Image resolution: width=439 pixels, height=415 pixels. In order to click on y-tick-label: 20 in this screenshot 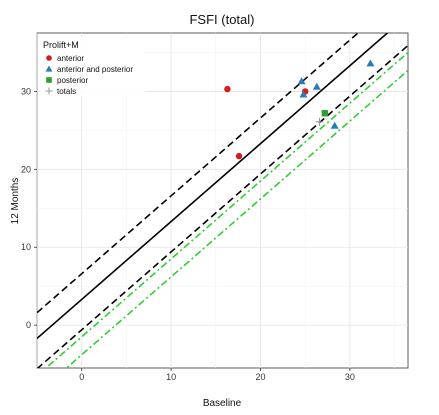, I will do `click(26, 169)`.